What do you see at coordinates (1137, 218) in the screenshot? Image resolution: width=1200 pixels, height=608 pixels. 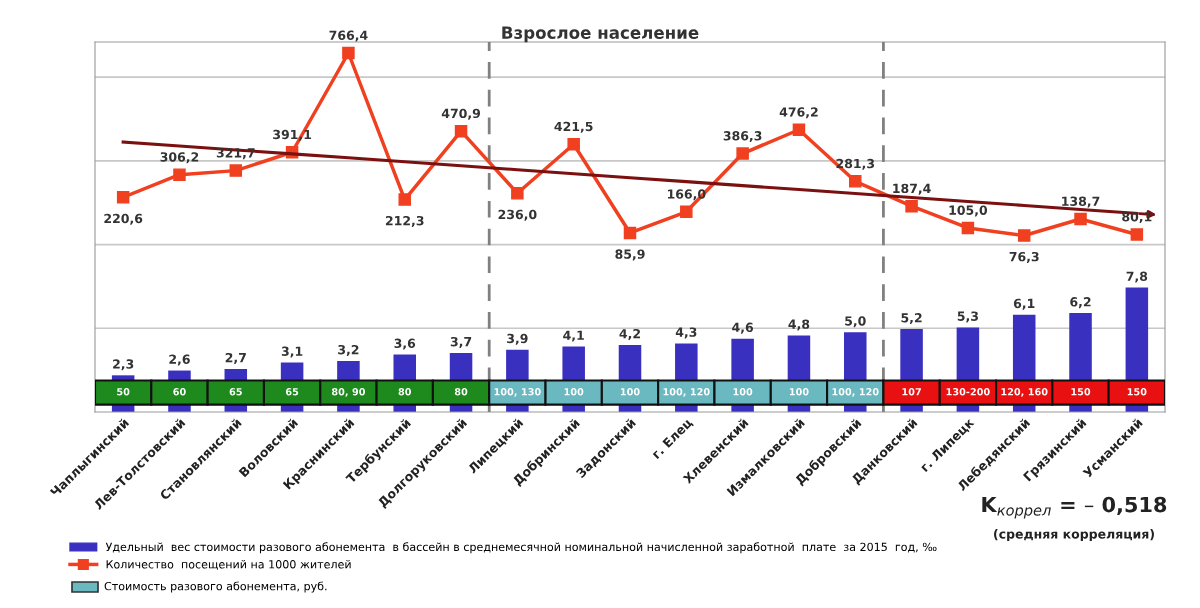 I see `data-label: 80,1` at bounding box center [1137, 218].